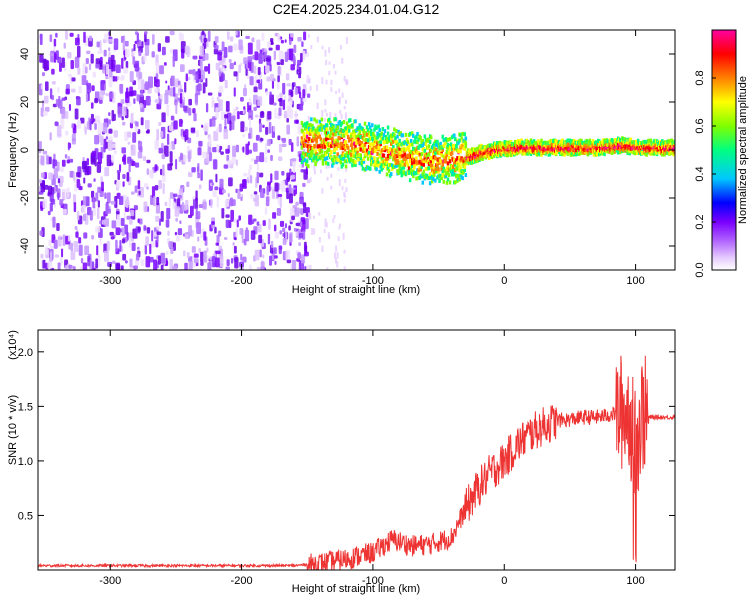 The width and height of the screenshot is (750, 600). Describe the element at coordinates (373, 281) in the screenshot. I see `spectrogram-x-tick-label: -100` at that location.